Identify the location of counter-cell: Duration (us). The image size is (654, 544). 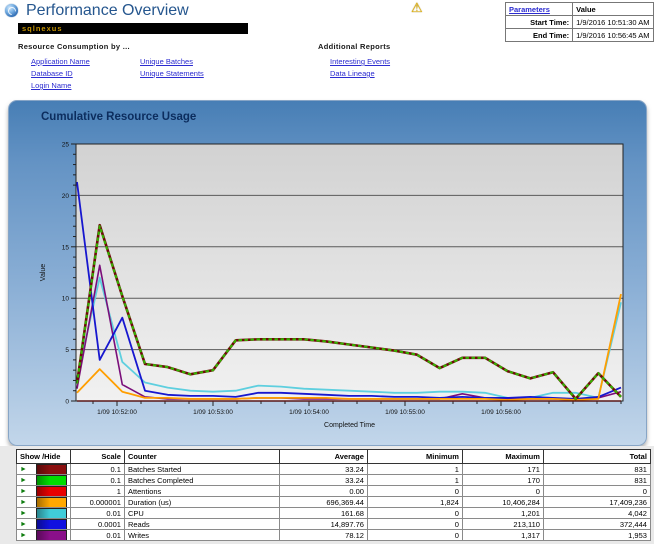
(201, 502).